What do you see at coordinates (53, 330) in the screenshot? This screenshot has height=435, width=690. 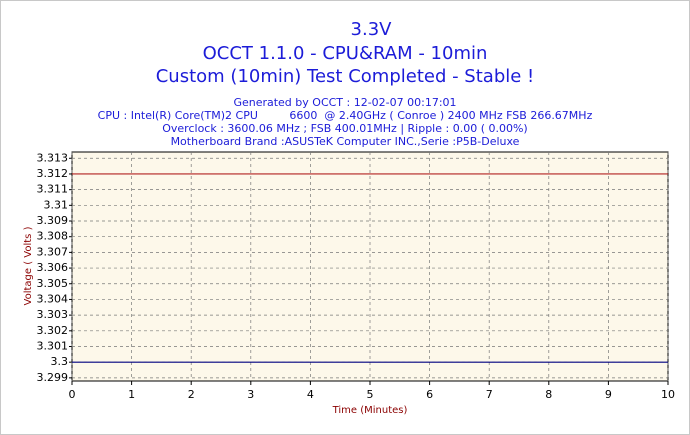 I see `y-tick-label: 3.302` at bounding box center [53, 330].